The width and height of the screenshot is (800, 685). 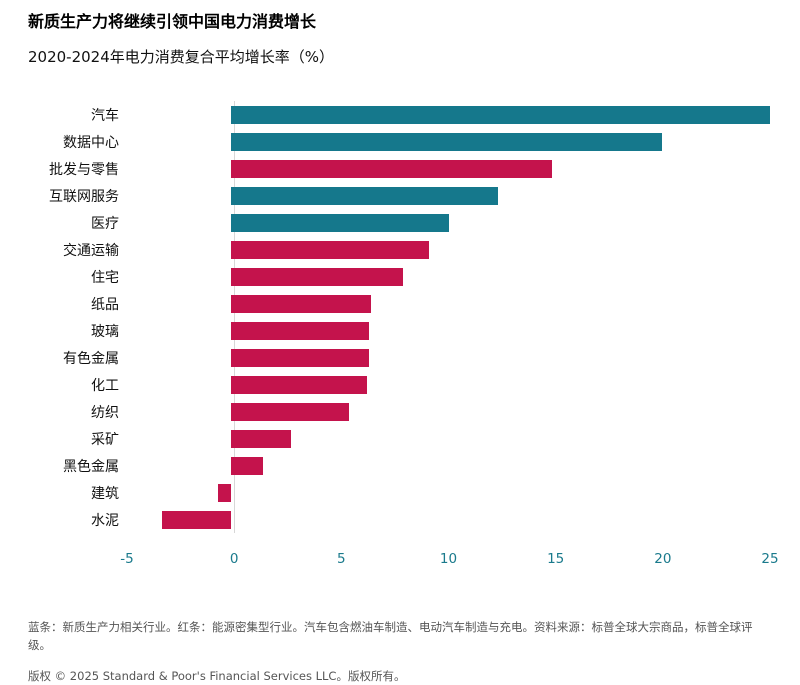 I want to click on category-label: 采矿, so click(x=105, y=439).